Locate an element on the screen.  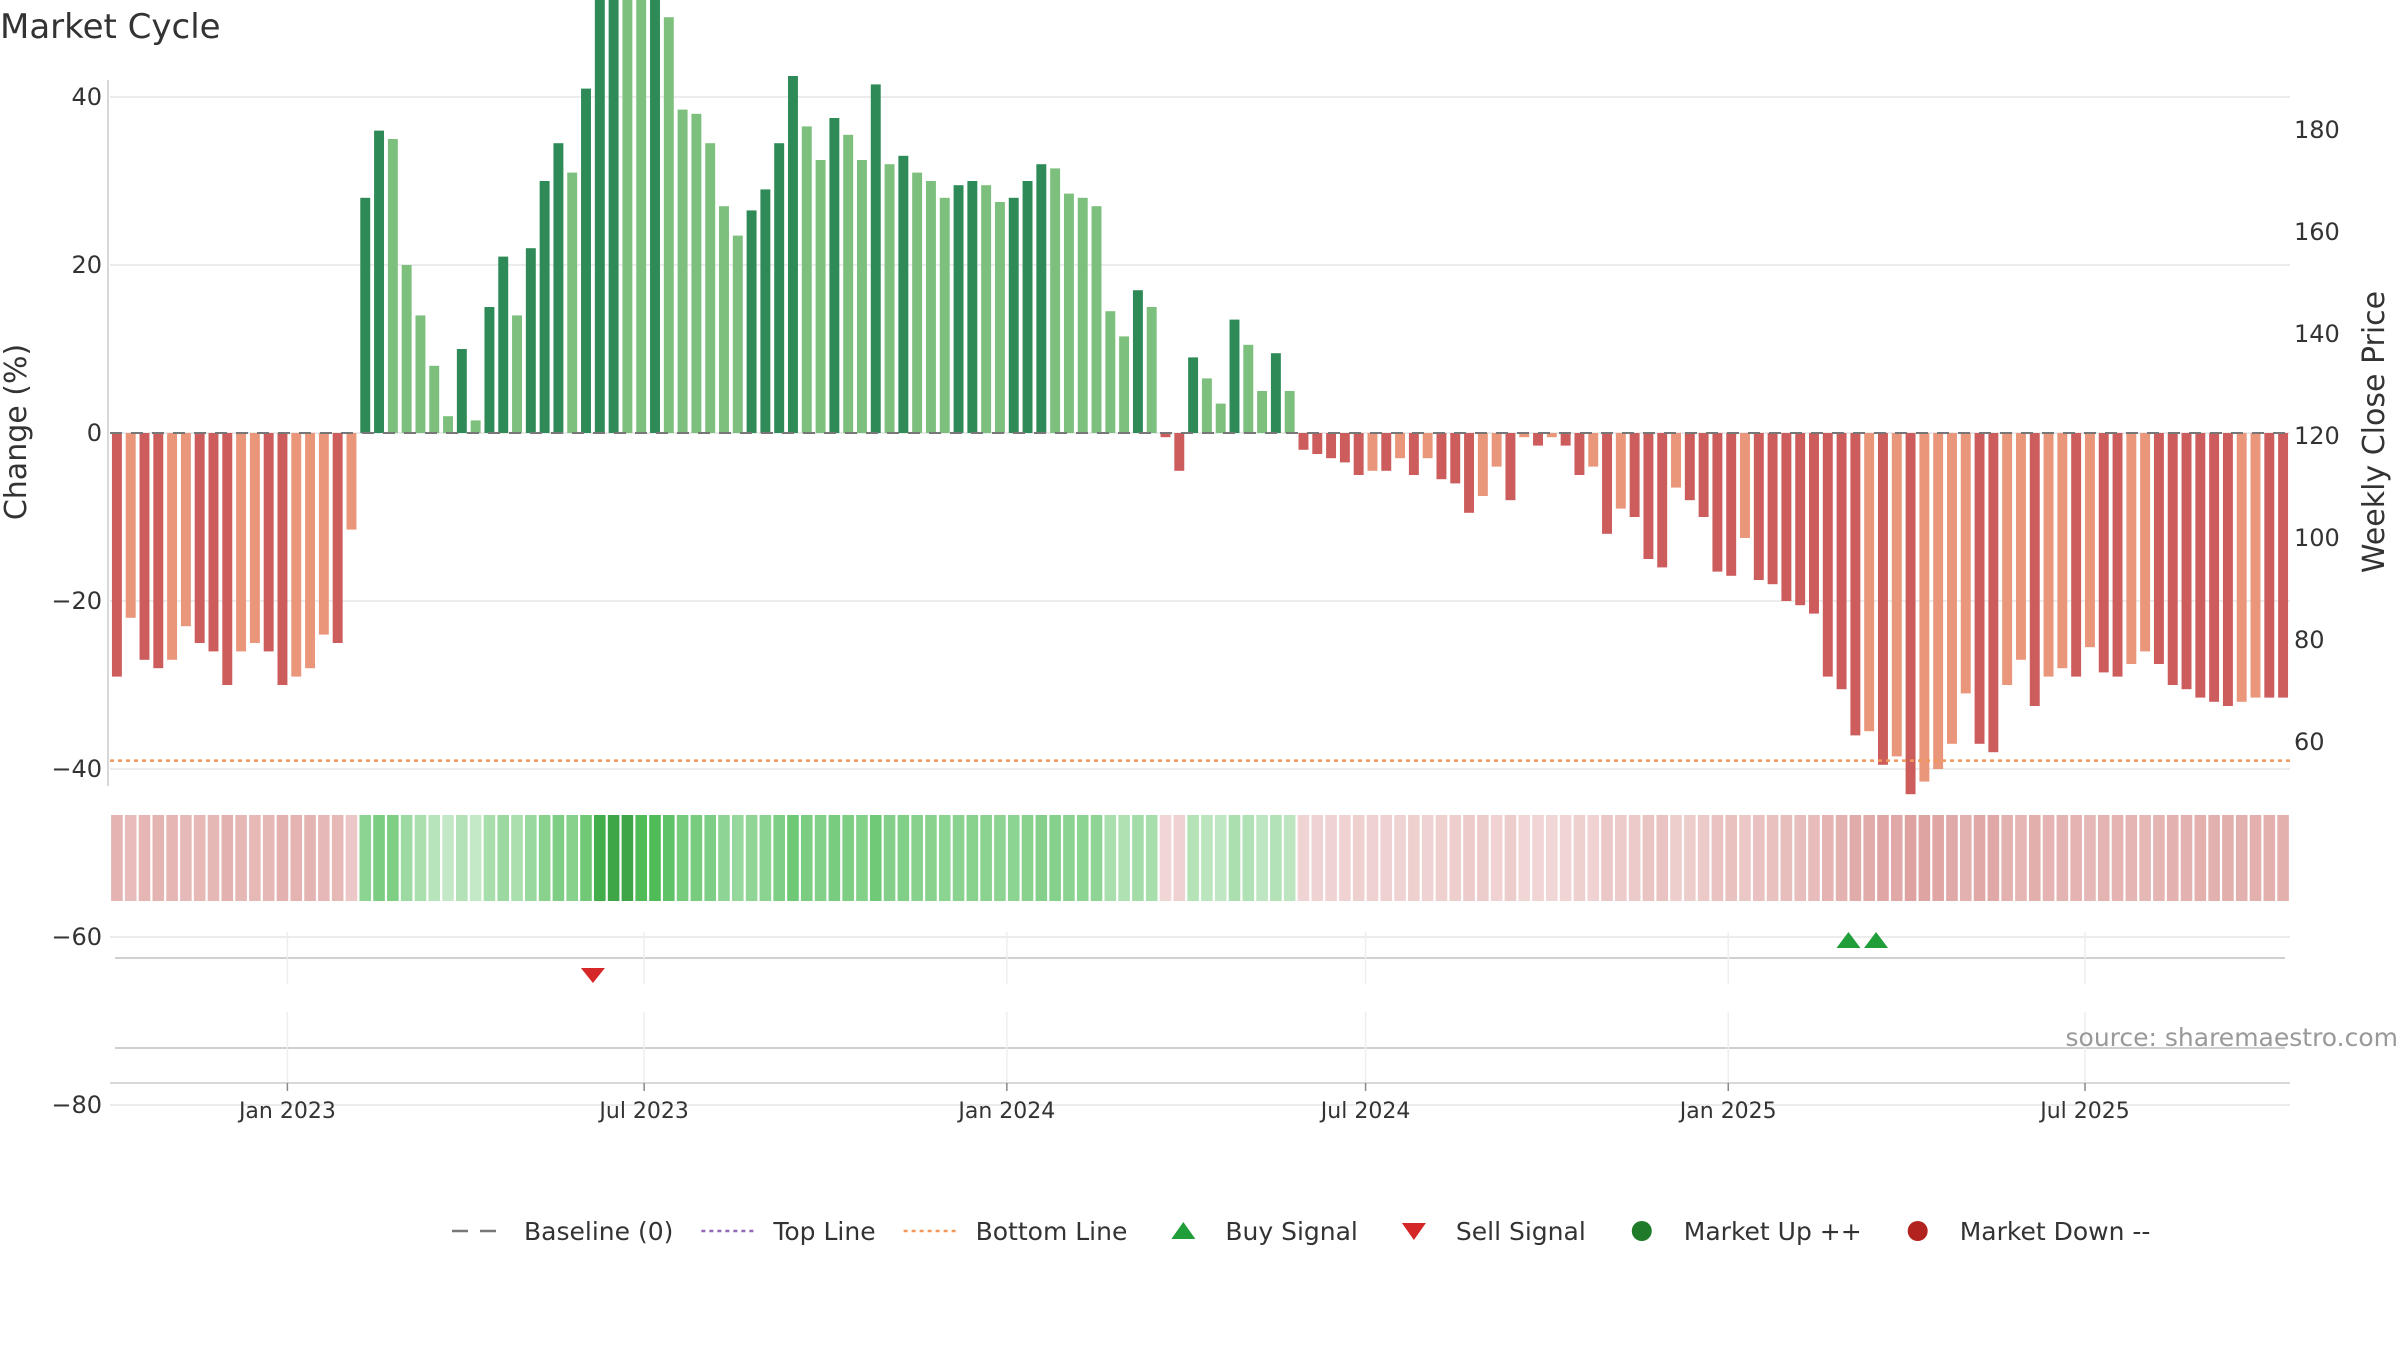
x-tick-label: Jan 2025 is located at coordinates (1727, 1111).